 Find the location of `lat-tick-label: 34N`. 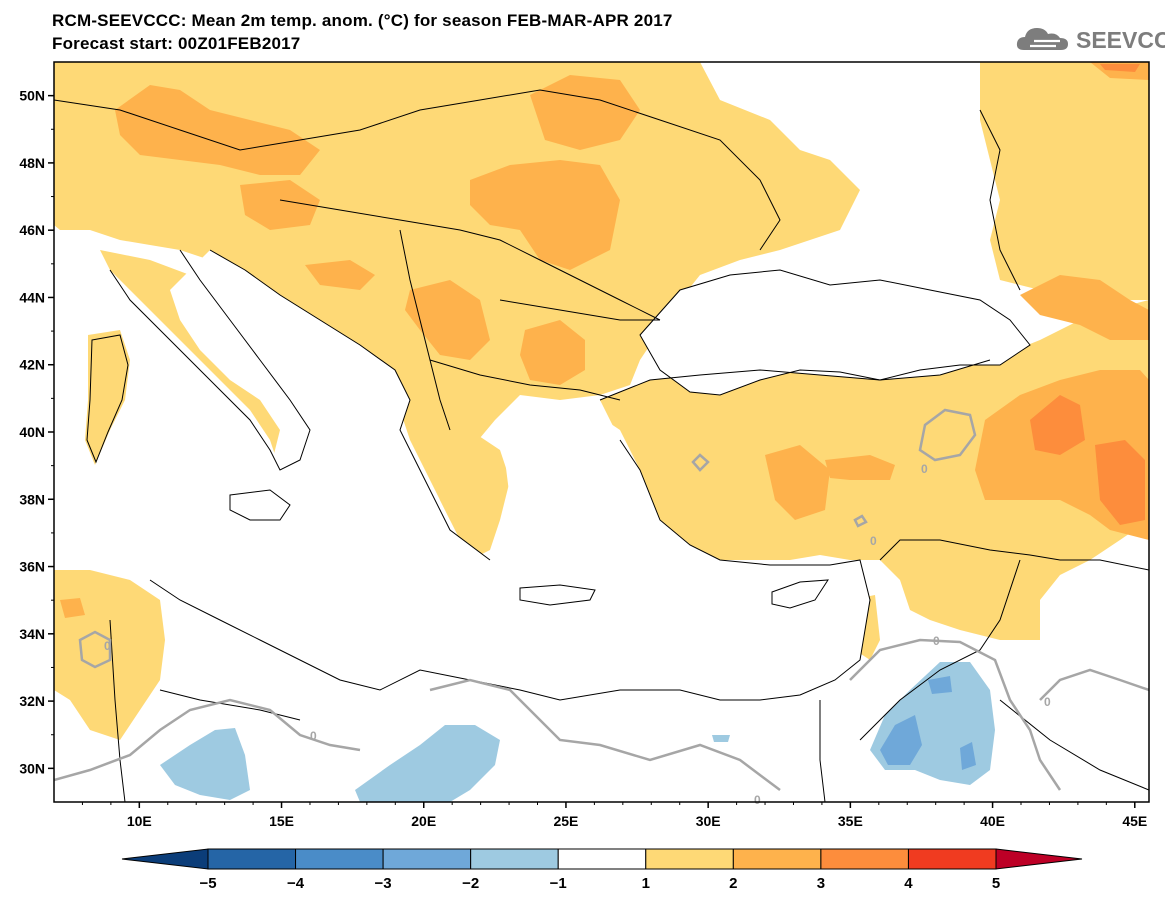

lat-tick-label: 34N is located at coordinates (32, 634).